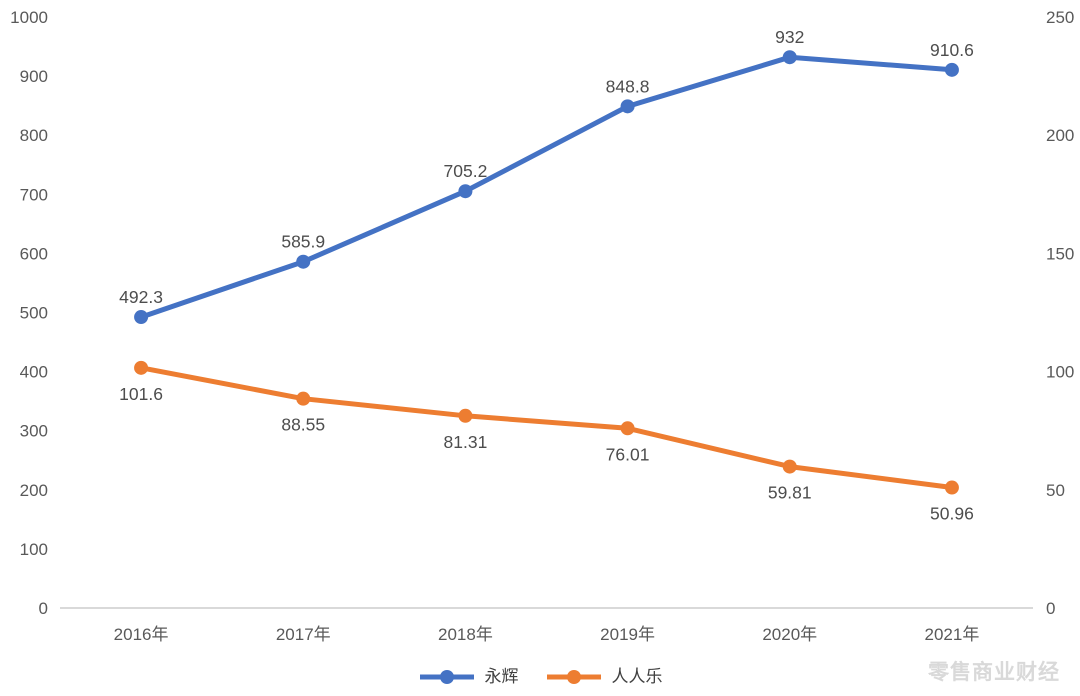 The image size is (1080, 696). What do you see at coordinates (303, 242) in the screenshot?
I see `data-label: 585.9` at bounding box center [303, 242].